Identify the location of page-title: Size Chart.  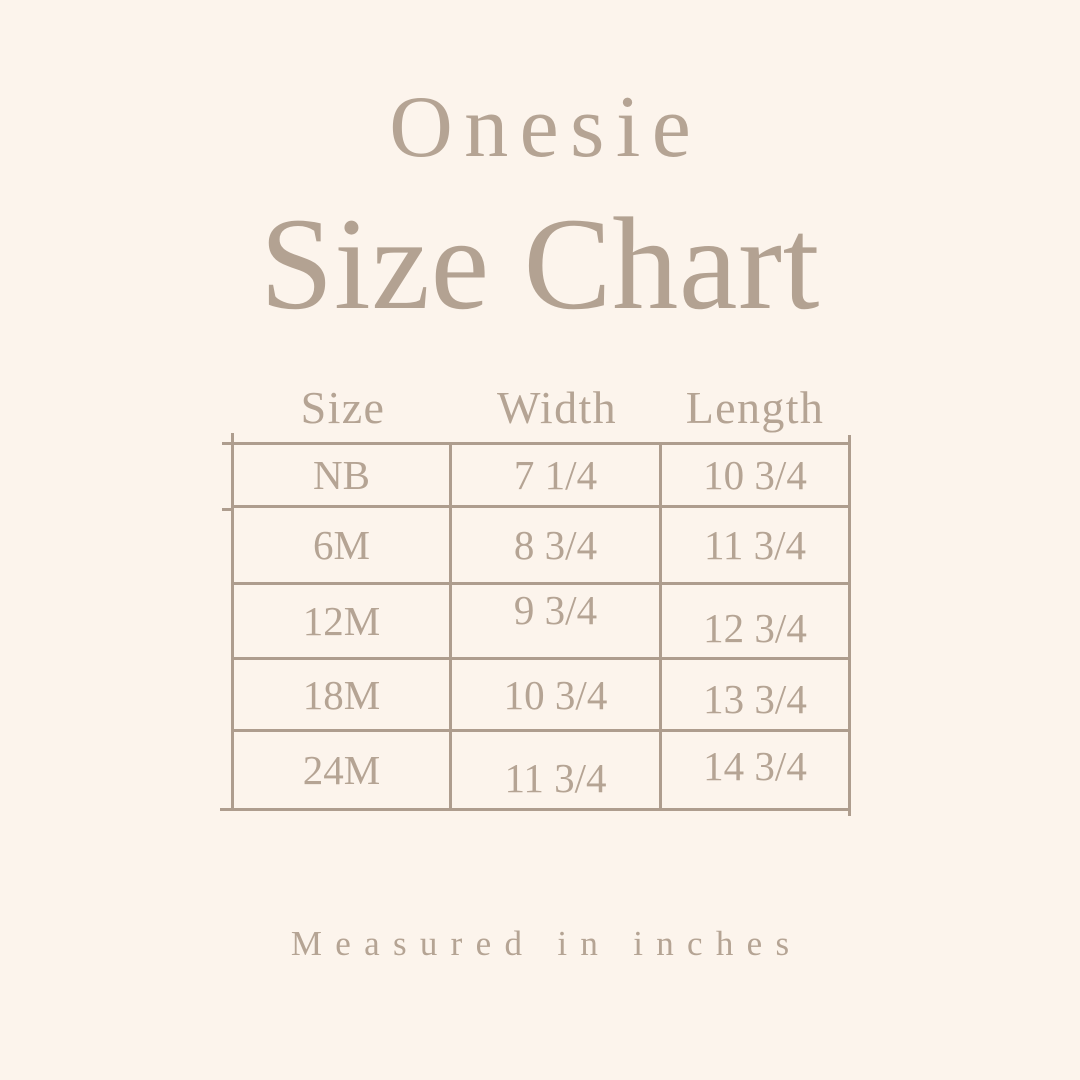
(540, 263).